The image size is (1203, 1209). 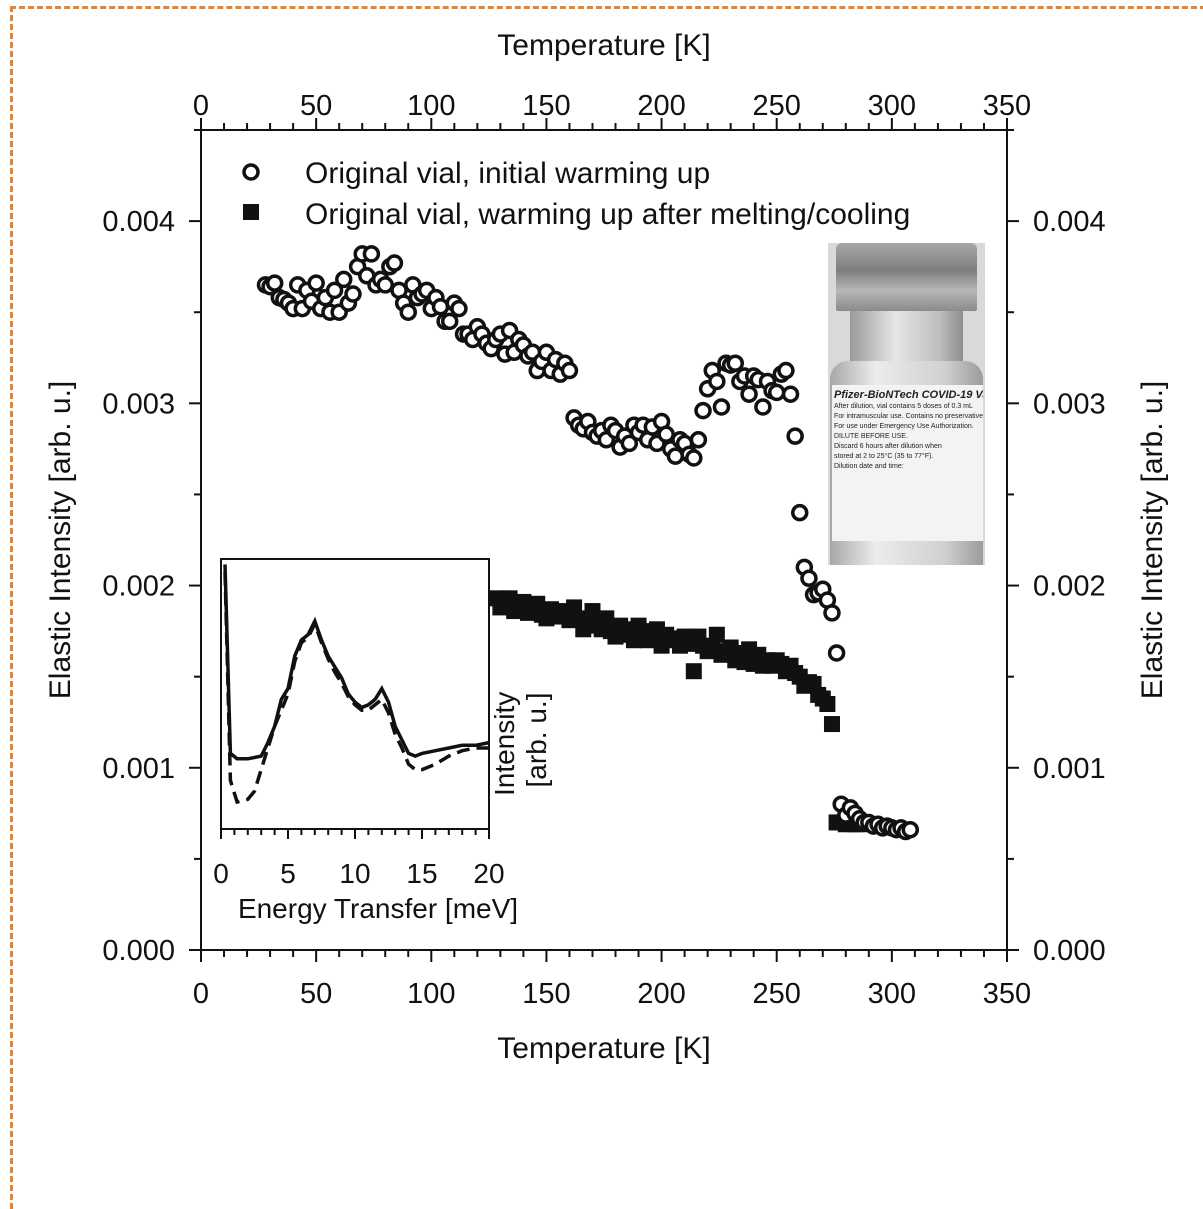 I want to click on vial-label-line: Discard 6 hours after dilution when, so click(x=888, y=446).